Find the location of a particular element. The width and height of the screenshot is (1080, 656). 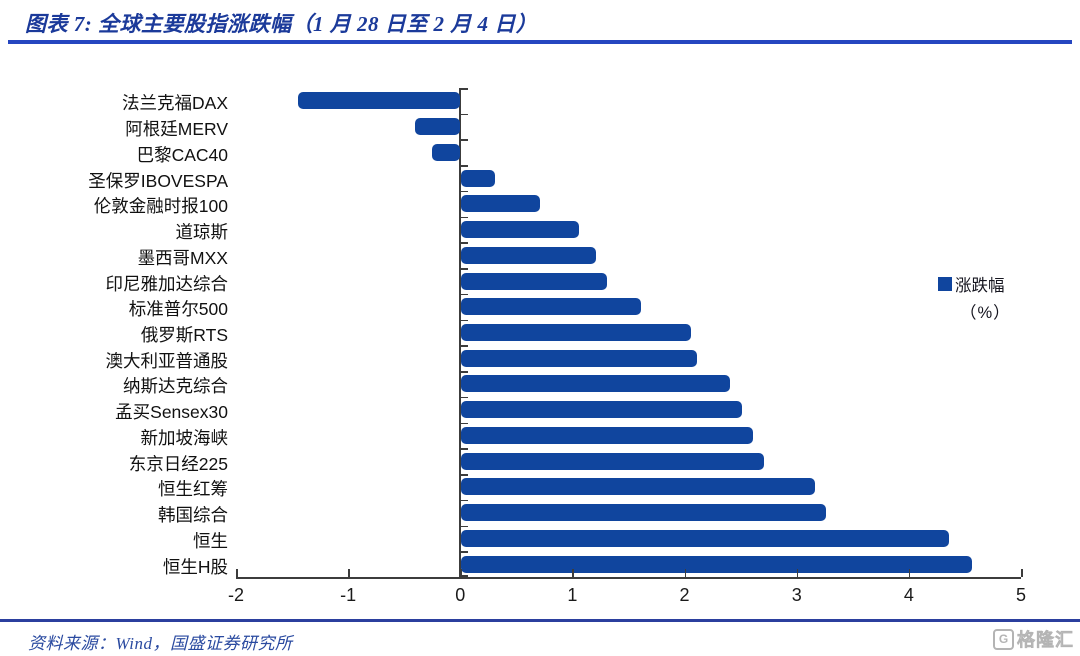

category-label: 俄罗斯RTS is located at coordinates (184, 335).